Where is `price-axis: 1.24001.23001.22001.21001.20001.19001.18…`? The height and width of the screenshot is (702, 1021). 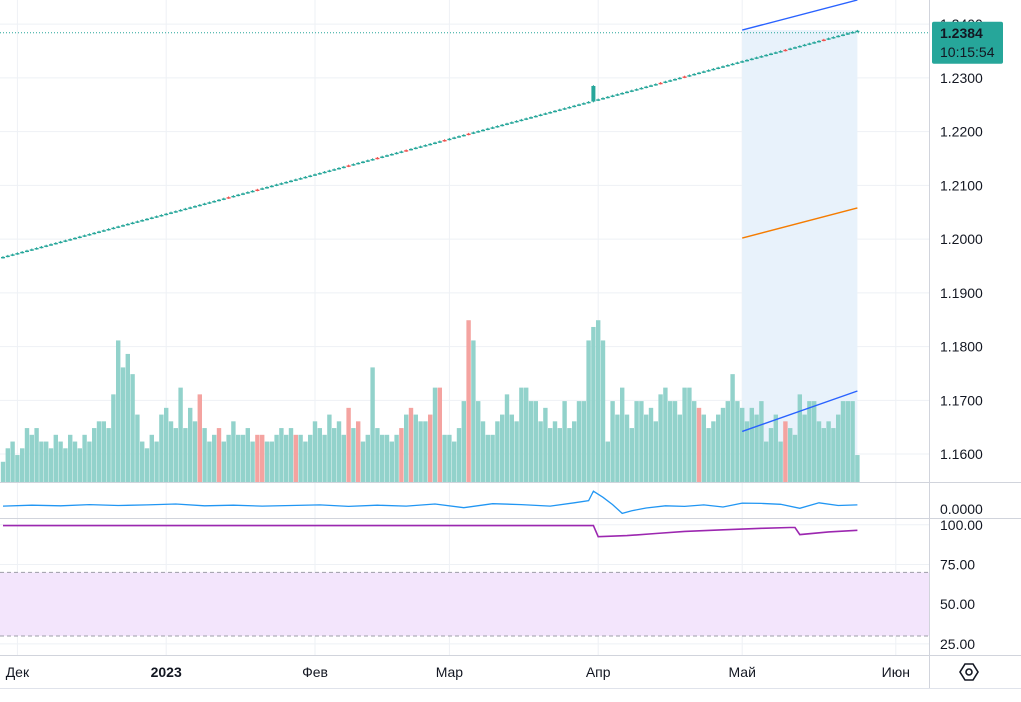
price-axis: 1.24001.23001.22001.21001.20001.19001.18… is located at coordinates (961, 239).